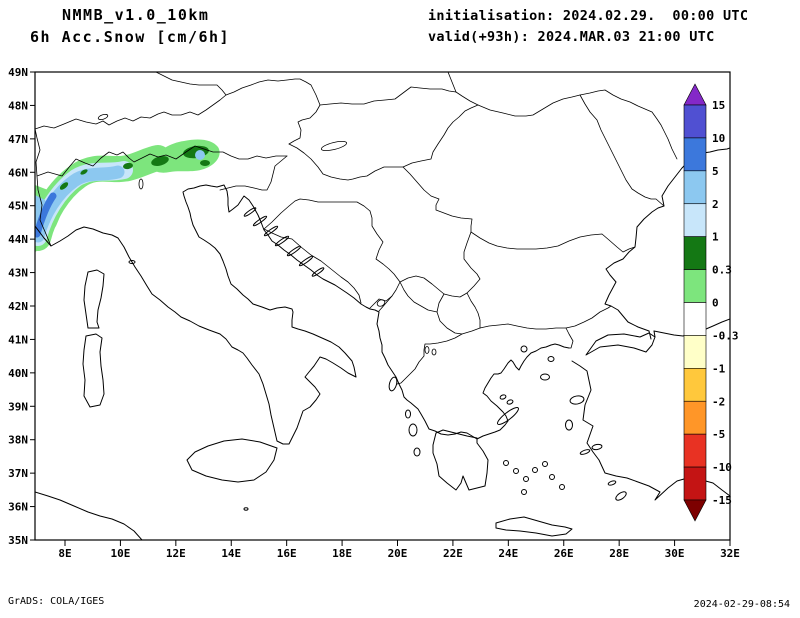 The height and width of the screenshot is (618, 800). I want to click on y-tick-label: 39N, so click(18, 406).